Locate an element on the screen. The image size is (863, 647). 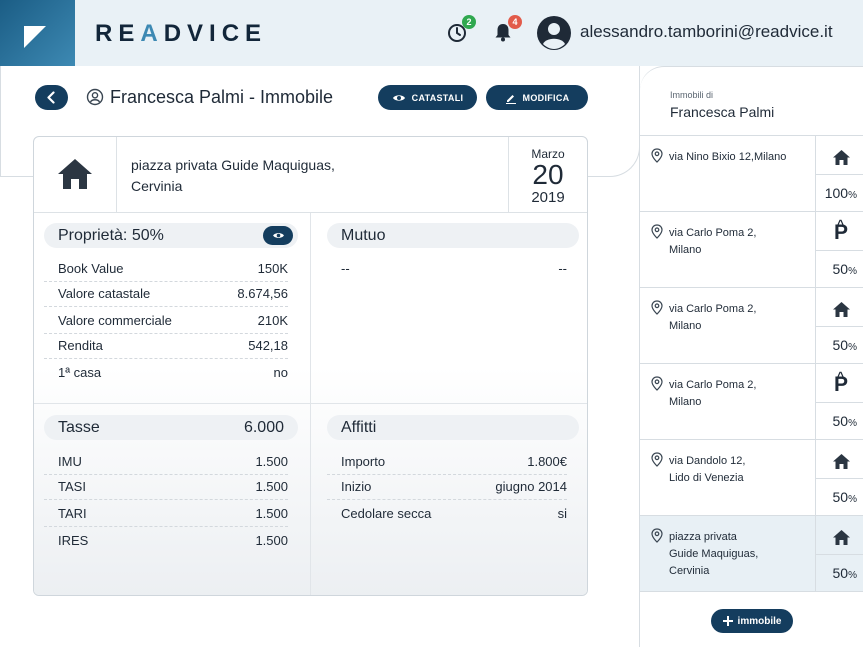
date-day: 20 is located at coordinates (548, 174).